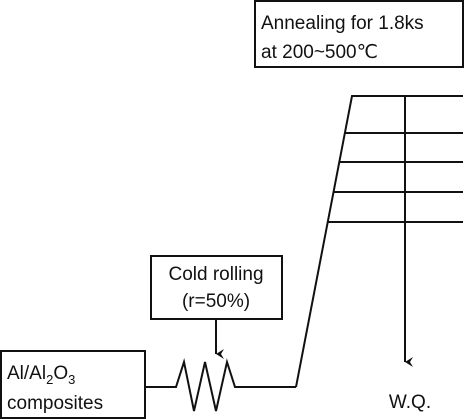 The width and height of the screenshot is (465, 419). I want to click on annealing-text: at 200~500℃, so click(319, 52).